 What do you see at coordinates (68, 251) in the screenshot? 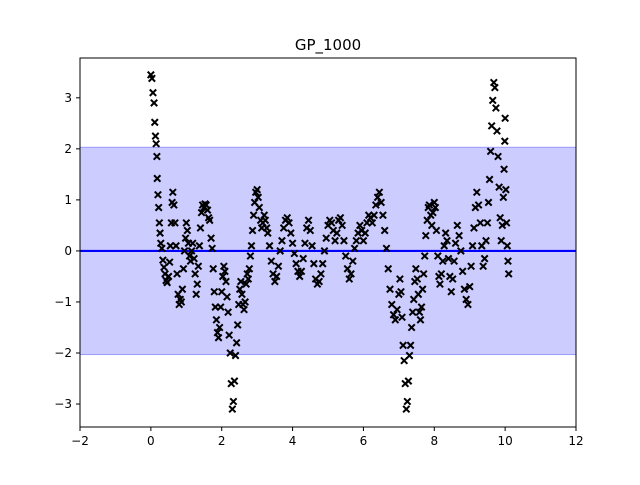
I see `y-tick-label: 0` at bounding box center [68, 251].